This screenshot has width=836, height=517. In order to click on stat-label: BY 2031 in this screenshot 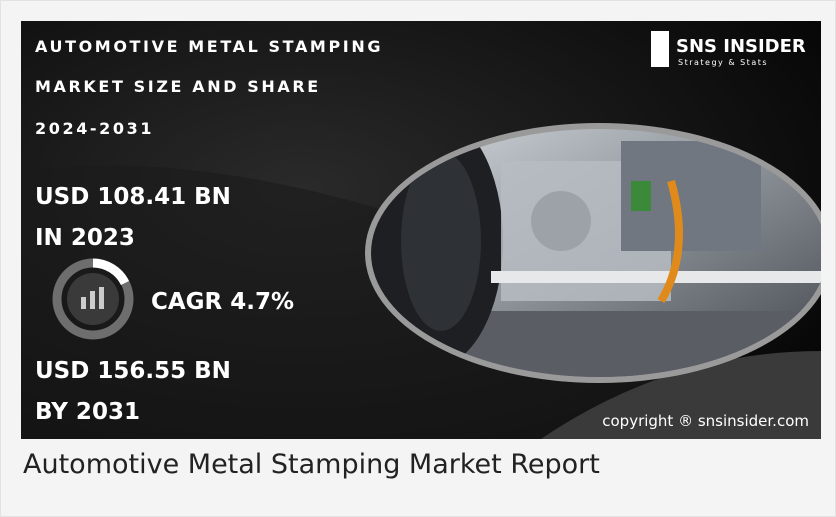, I will do `click(87, 412)`.